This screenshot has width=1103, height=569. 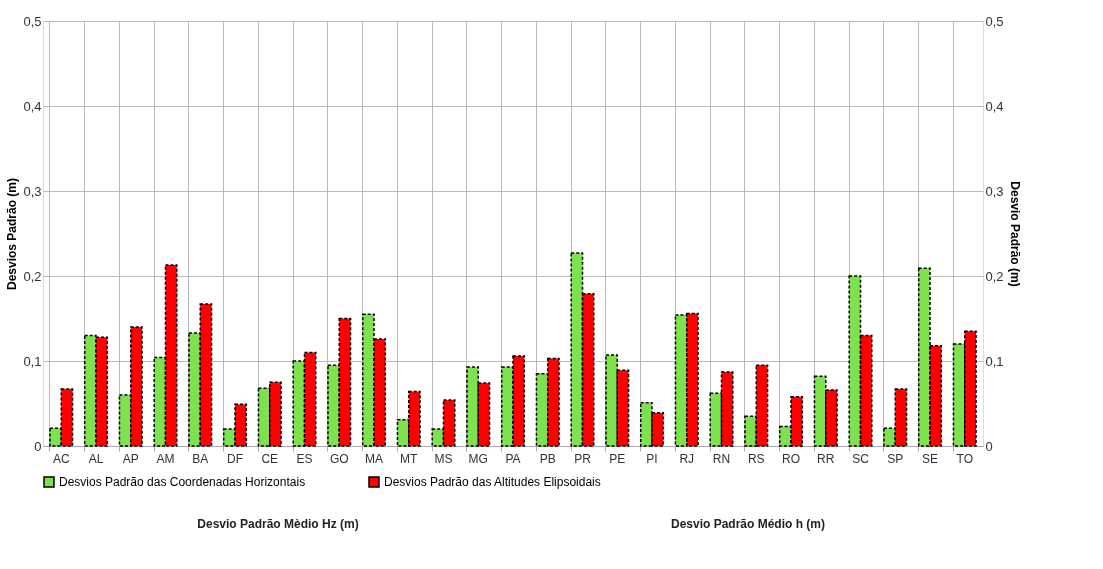 What do you see at coordinates (964, 458) in the screenshot?
I see `x-tick-label: TO` at bounding box center [964, 458].